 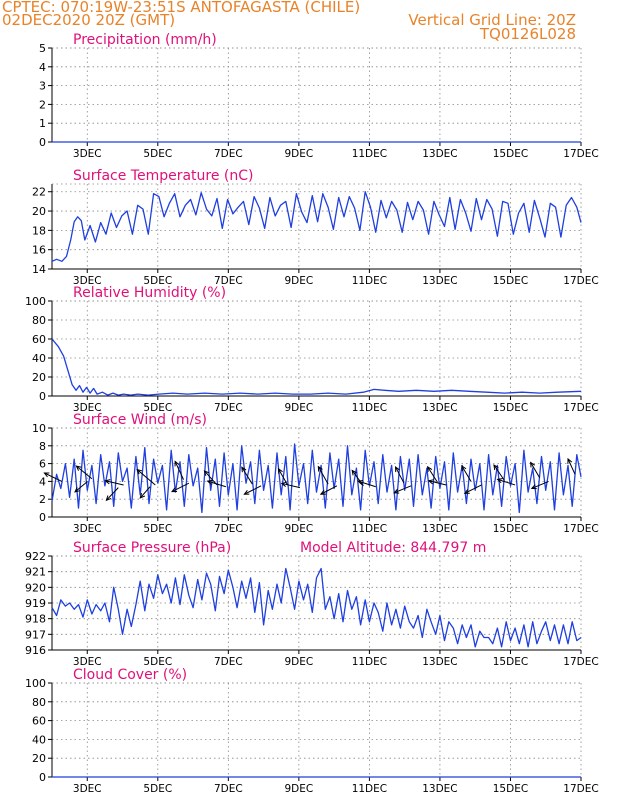 What do you see at coordinates (35, 572) in the screenshot?
I see `y-tick-label: 921` at bounding box center [35, 572].